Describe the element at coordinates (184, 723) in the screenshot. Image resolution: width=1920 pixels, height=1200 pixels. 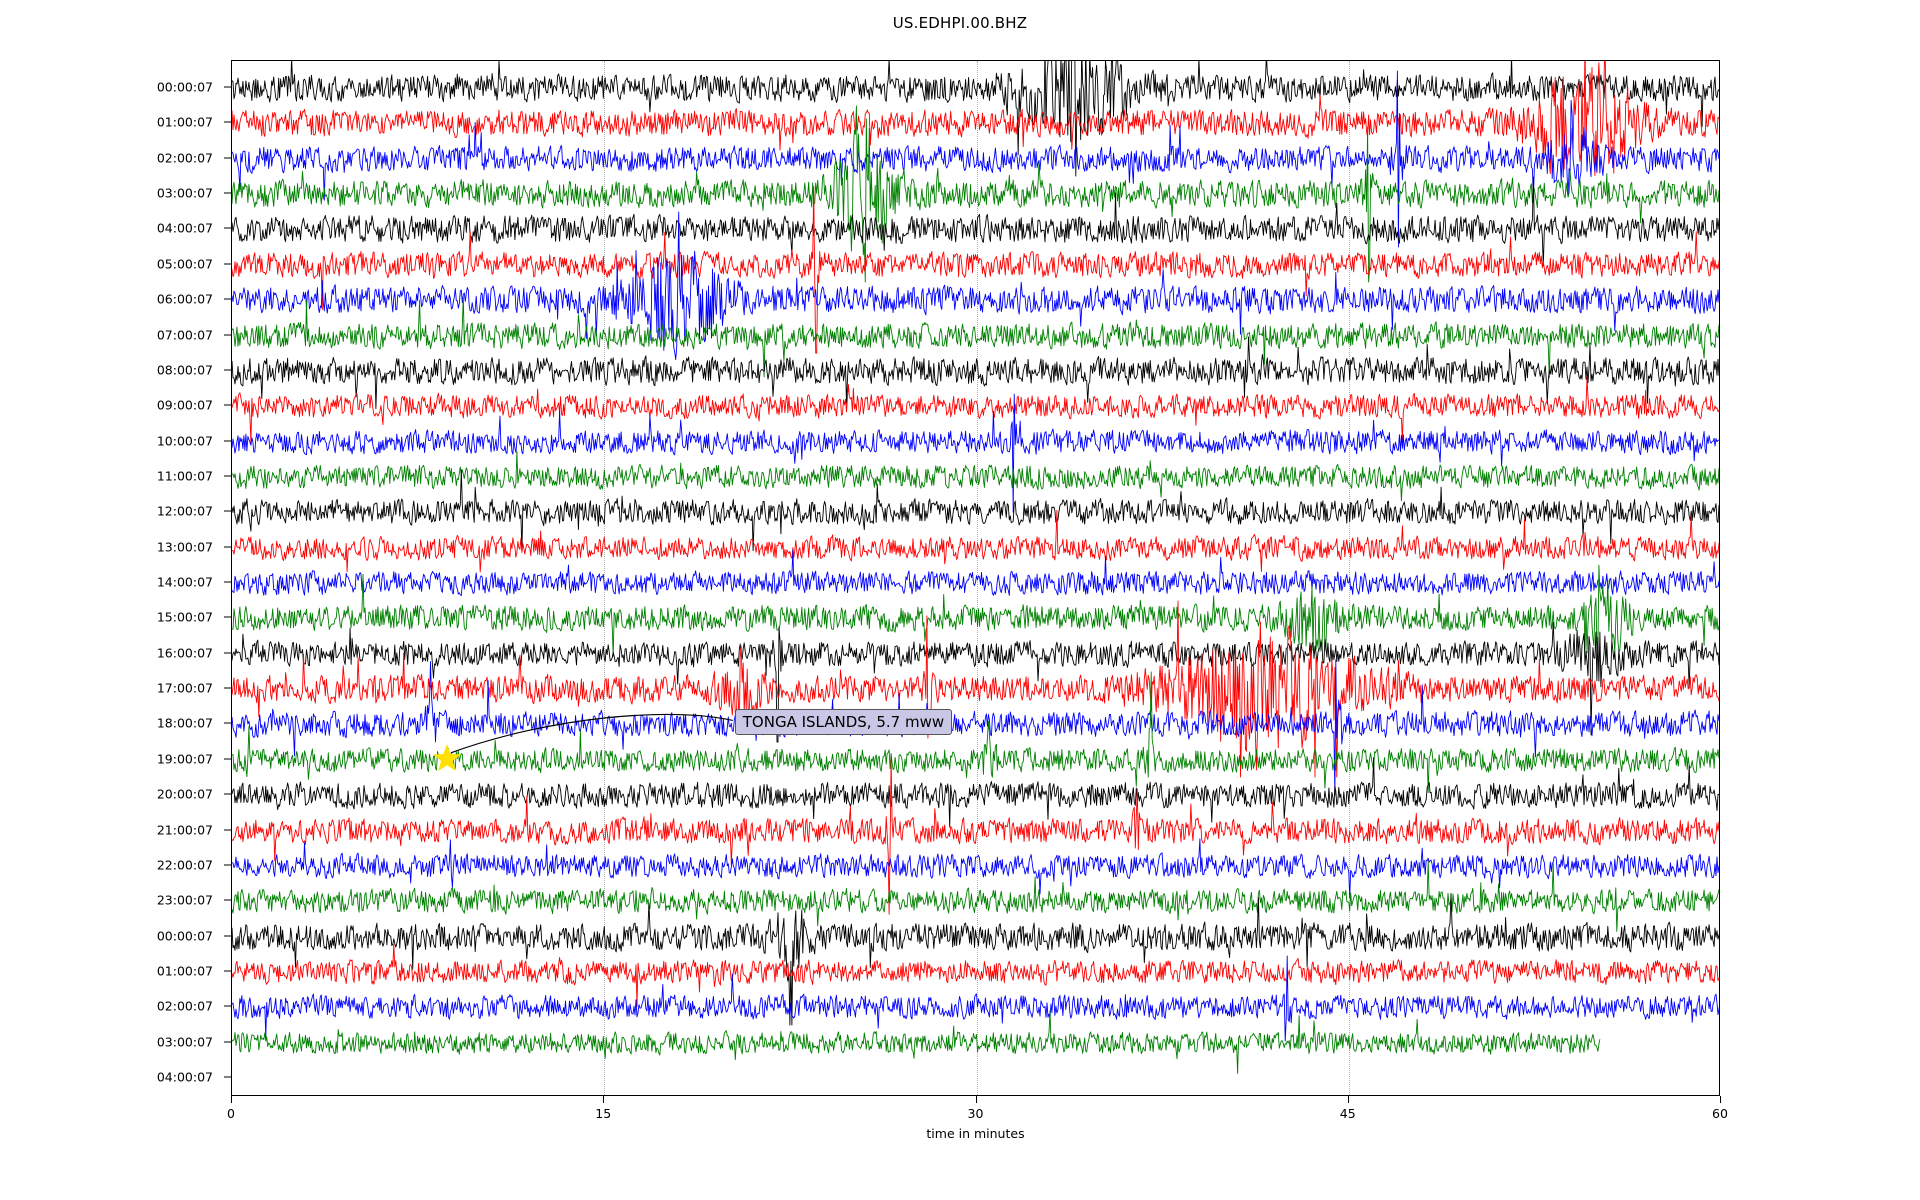
I see `y-tick-label: 18:00:07` at that location.